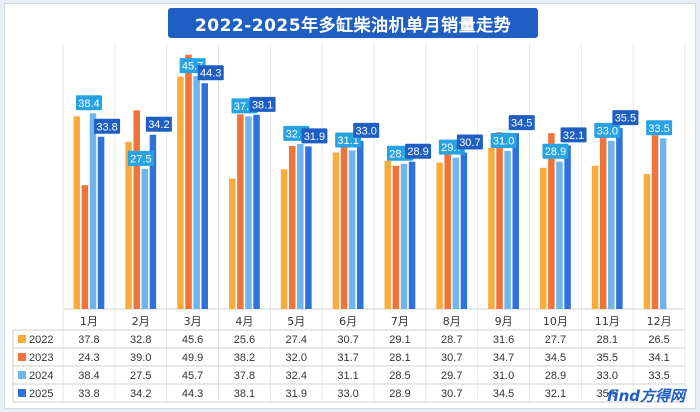  What do you see at coordinates (555, 321) in the screenshot?
I see `x-tick-label: 10月` at bounding box center [555, 321].